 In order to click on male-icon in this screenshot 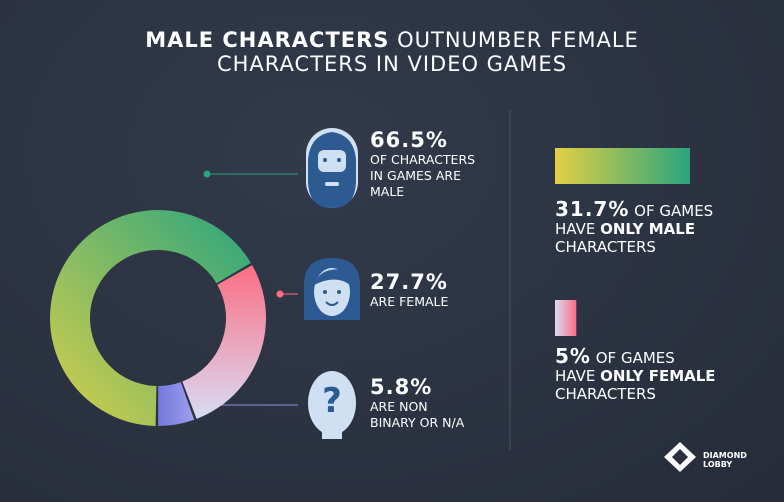, I will do `click(332, 168)`.